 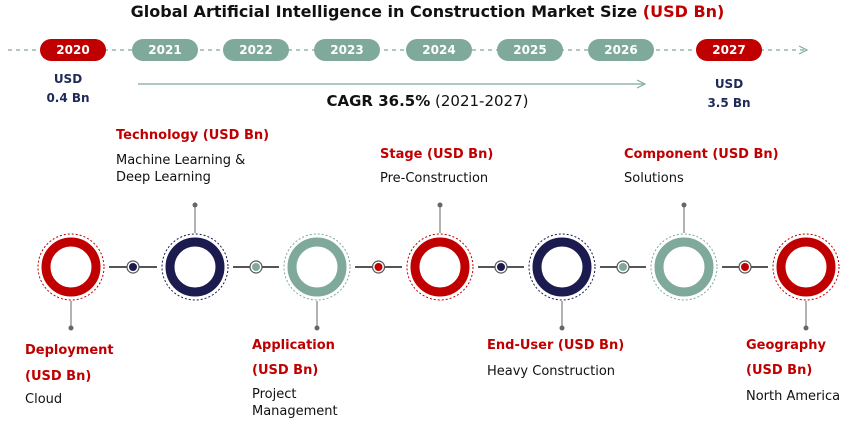 What do you see at coordinates (180, 177) in the screenshot?
I see `segment-technology-value-line2: Deep Learning` at bounding box center [180, 177].